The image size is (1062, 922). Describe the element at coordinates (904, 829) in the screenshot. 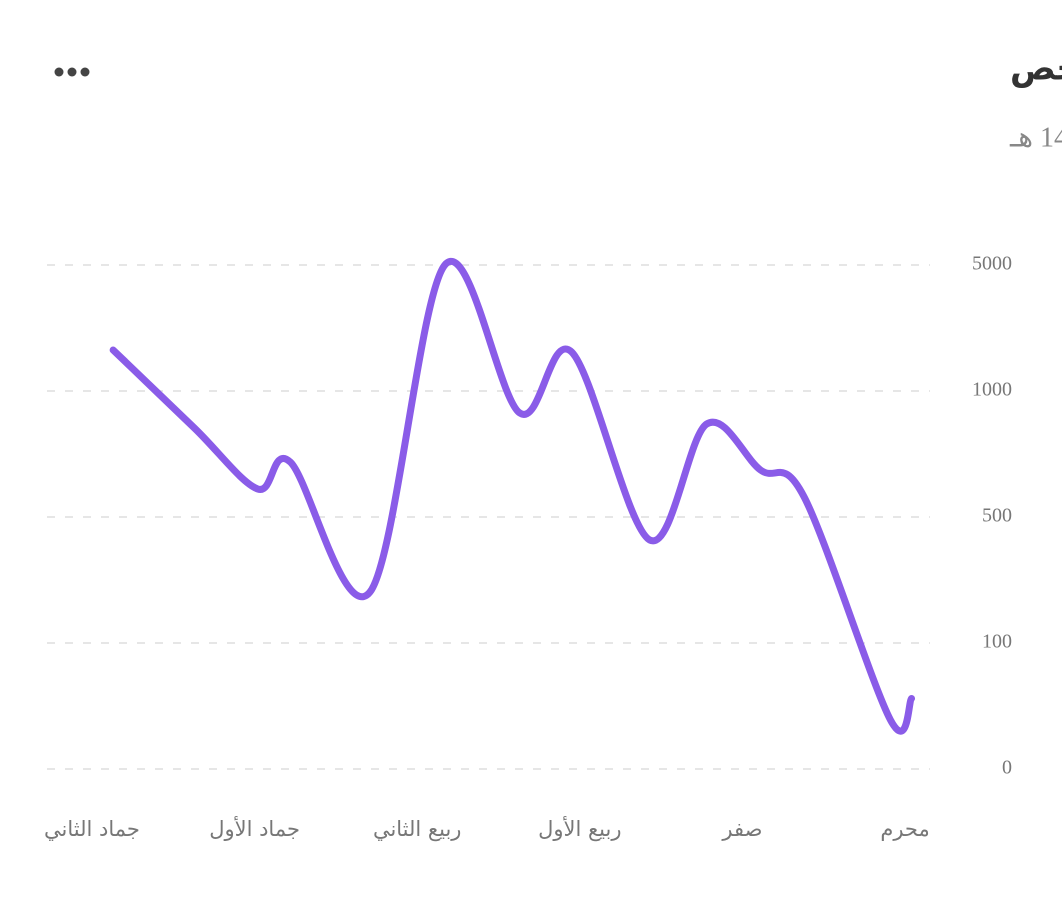

I see `x-tick-label: محرم` at that location.